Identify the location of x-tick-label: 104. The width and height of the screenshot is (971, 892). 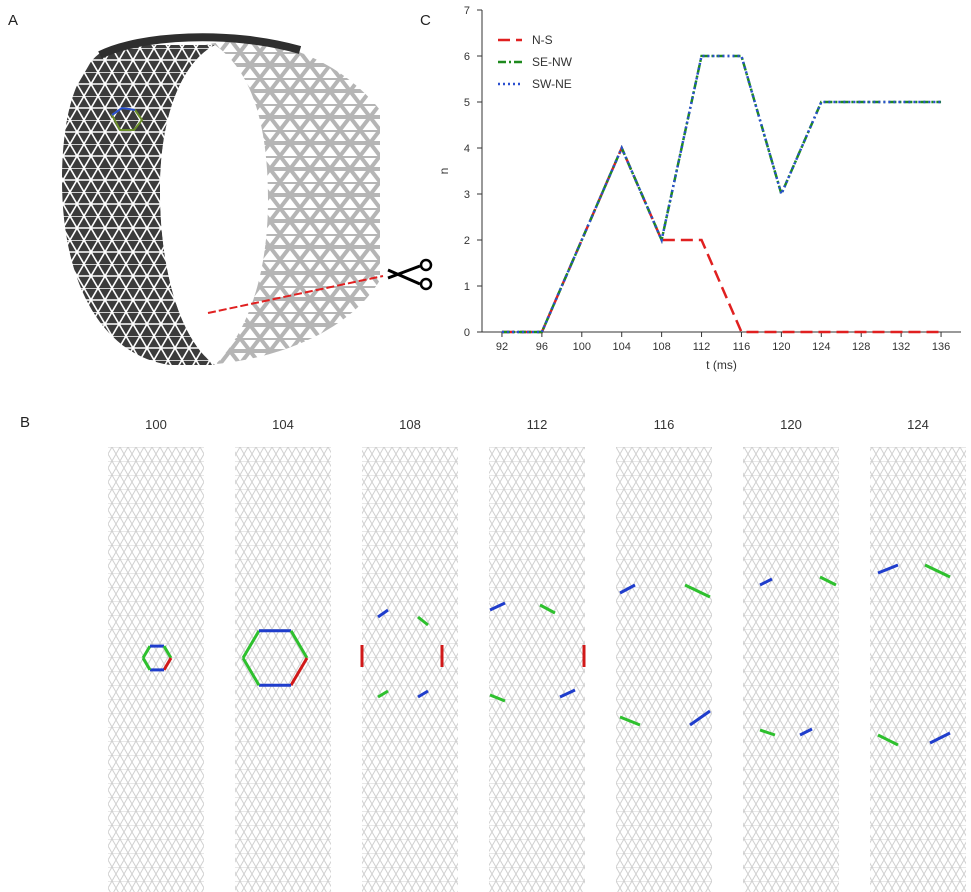
(622, 347).